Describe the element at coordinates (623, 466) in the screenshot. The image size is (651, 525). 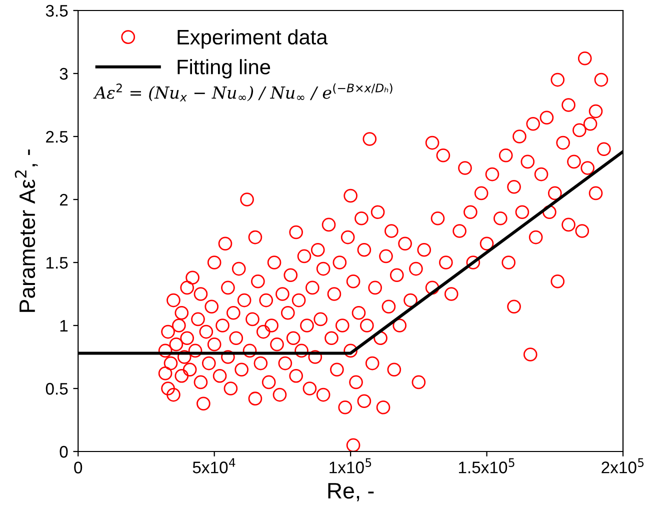
I see `x-tick-label: 2x10$^{5}$` at that location.